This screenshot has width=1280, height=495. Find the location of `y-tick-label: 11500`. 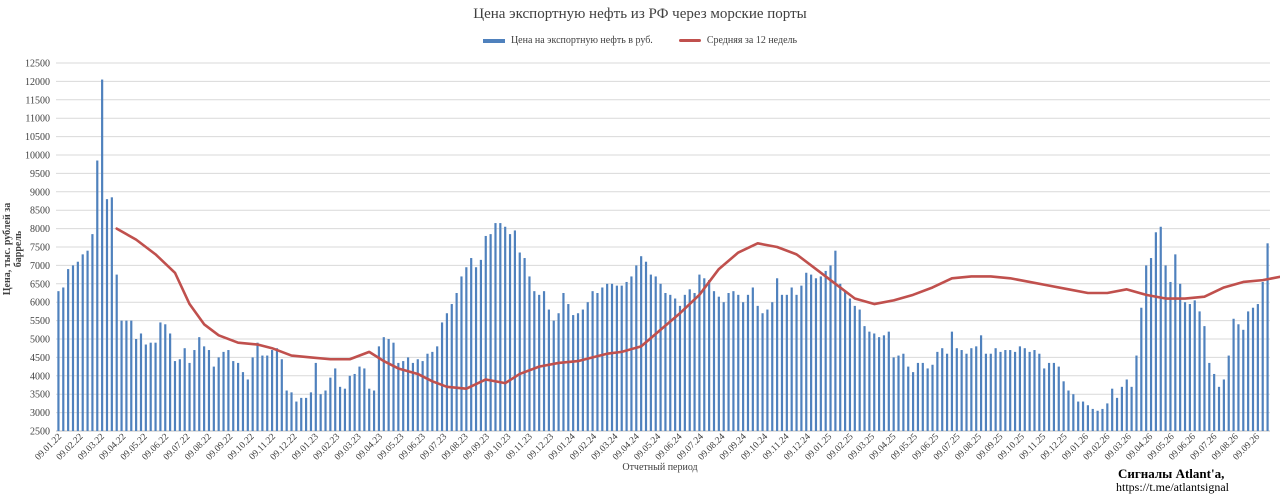

y-tick-label: 11500 is located at coordinates (37, 100).